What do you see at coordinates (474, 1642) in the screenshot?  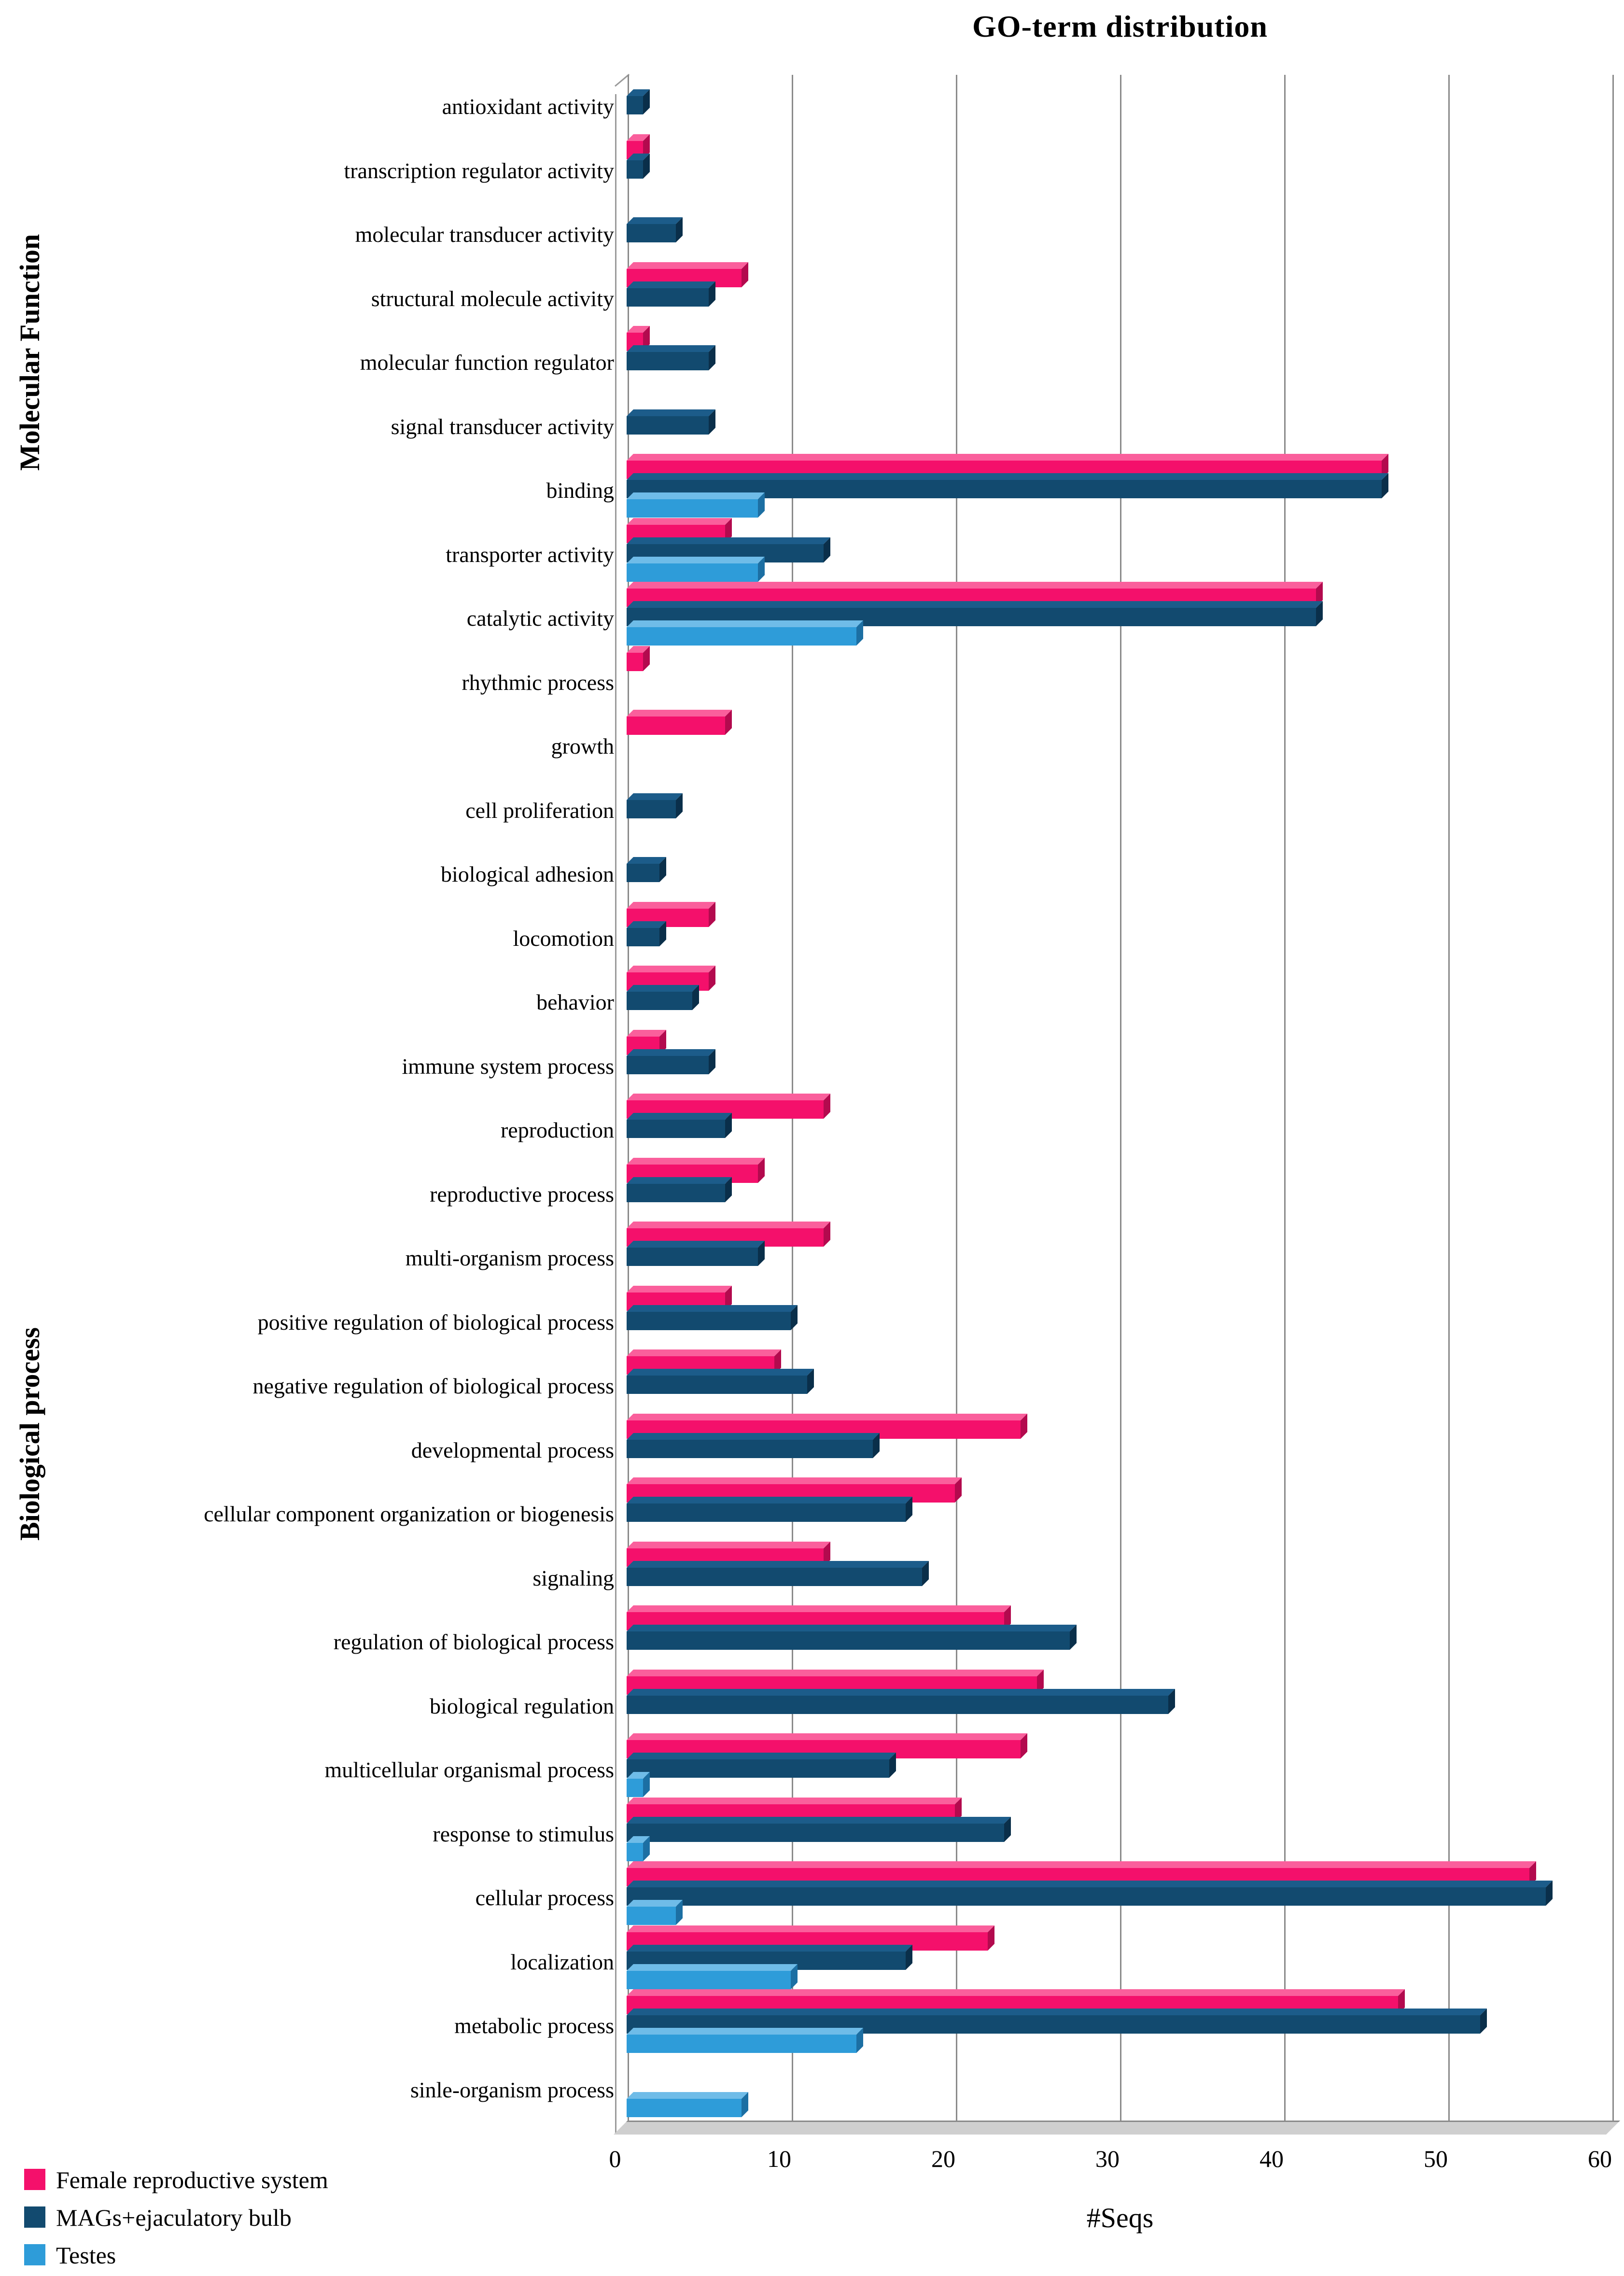 I see `category-label: regulation of biological process` at bounding box center [474, 1642].